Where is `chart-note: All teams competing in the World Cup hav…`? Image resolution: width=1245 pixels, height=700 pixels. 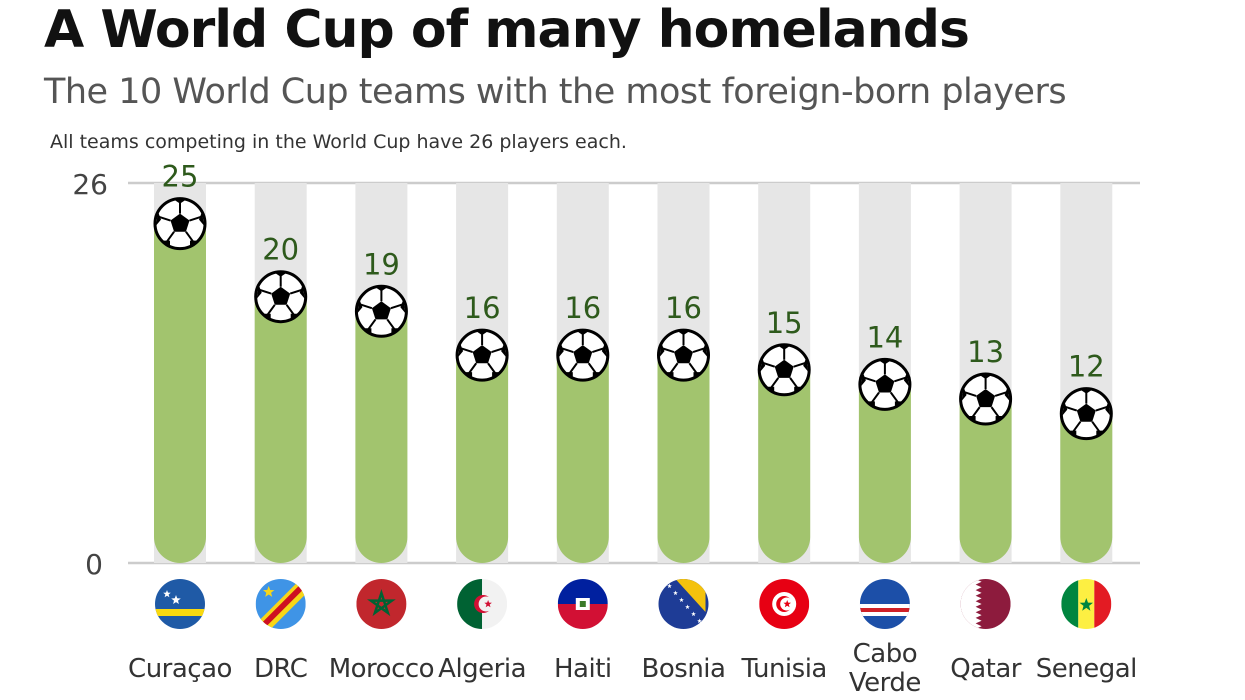
chart-note: All teams competing in the World Cup hav… is located at coordinates (338, 142).